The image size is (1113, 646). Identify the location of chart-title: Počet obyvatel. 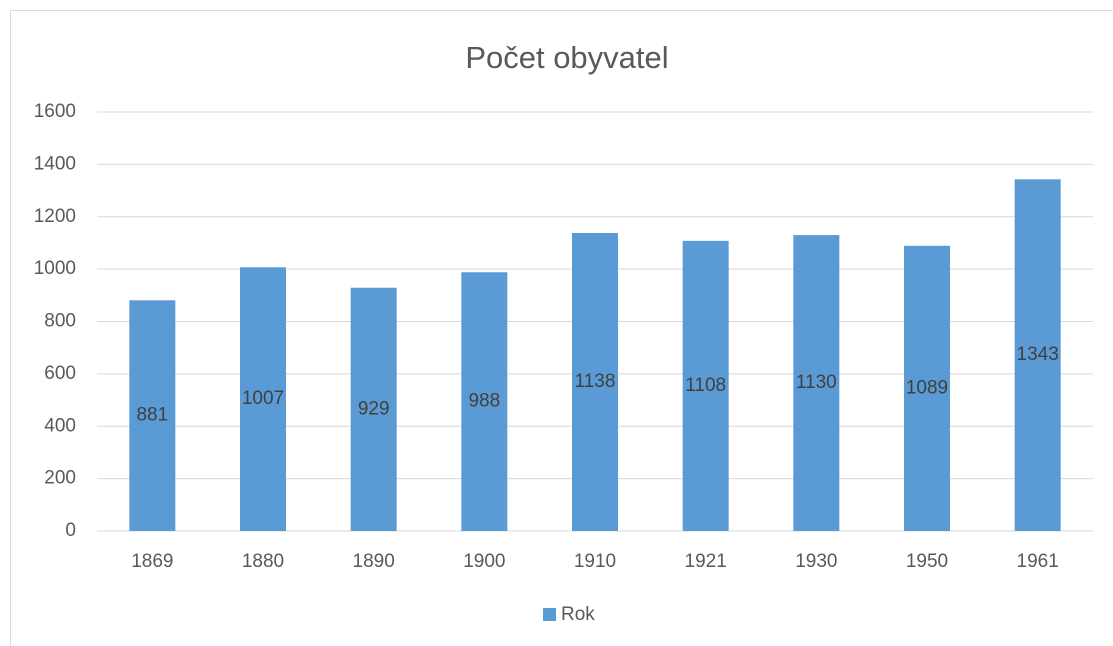
(566, 57).